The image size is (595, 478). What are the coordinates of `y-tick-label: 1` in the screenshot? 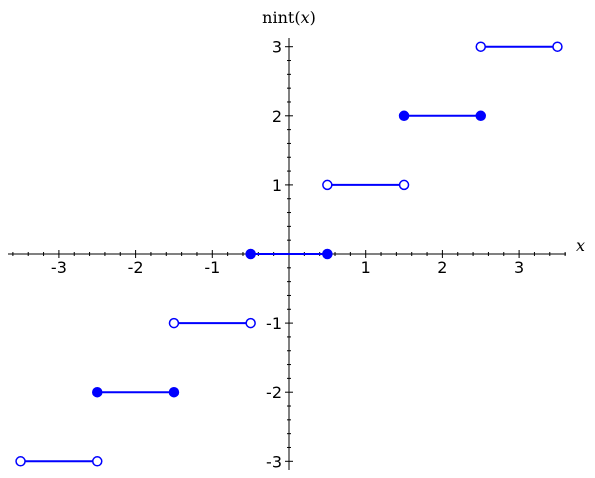 It's located at (277, 185).